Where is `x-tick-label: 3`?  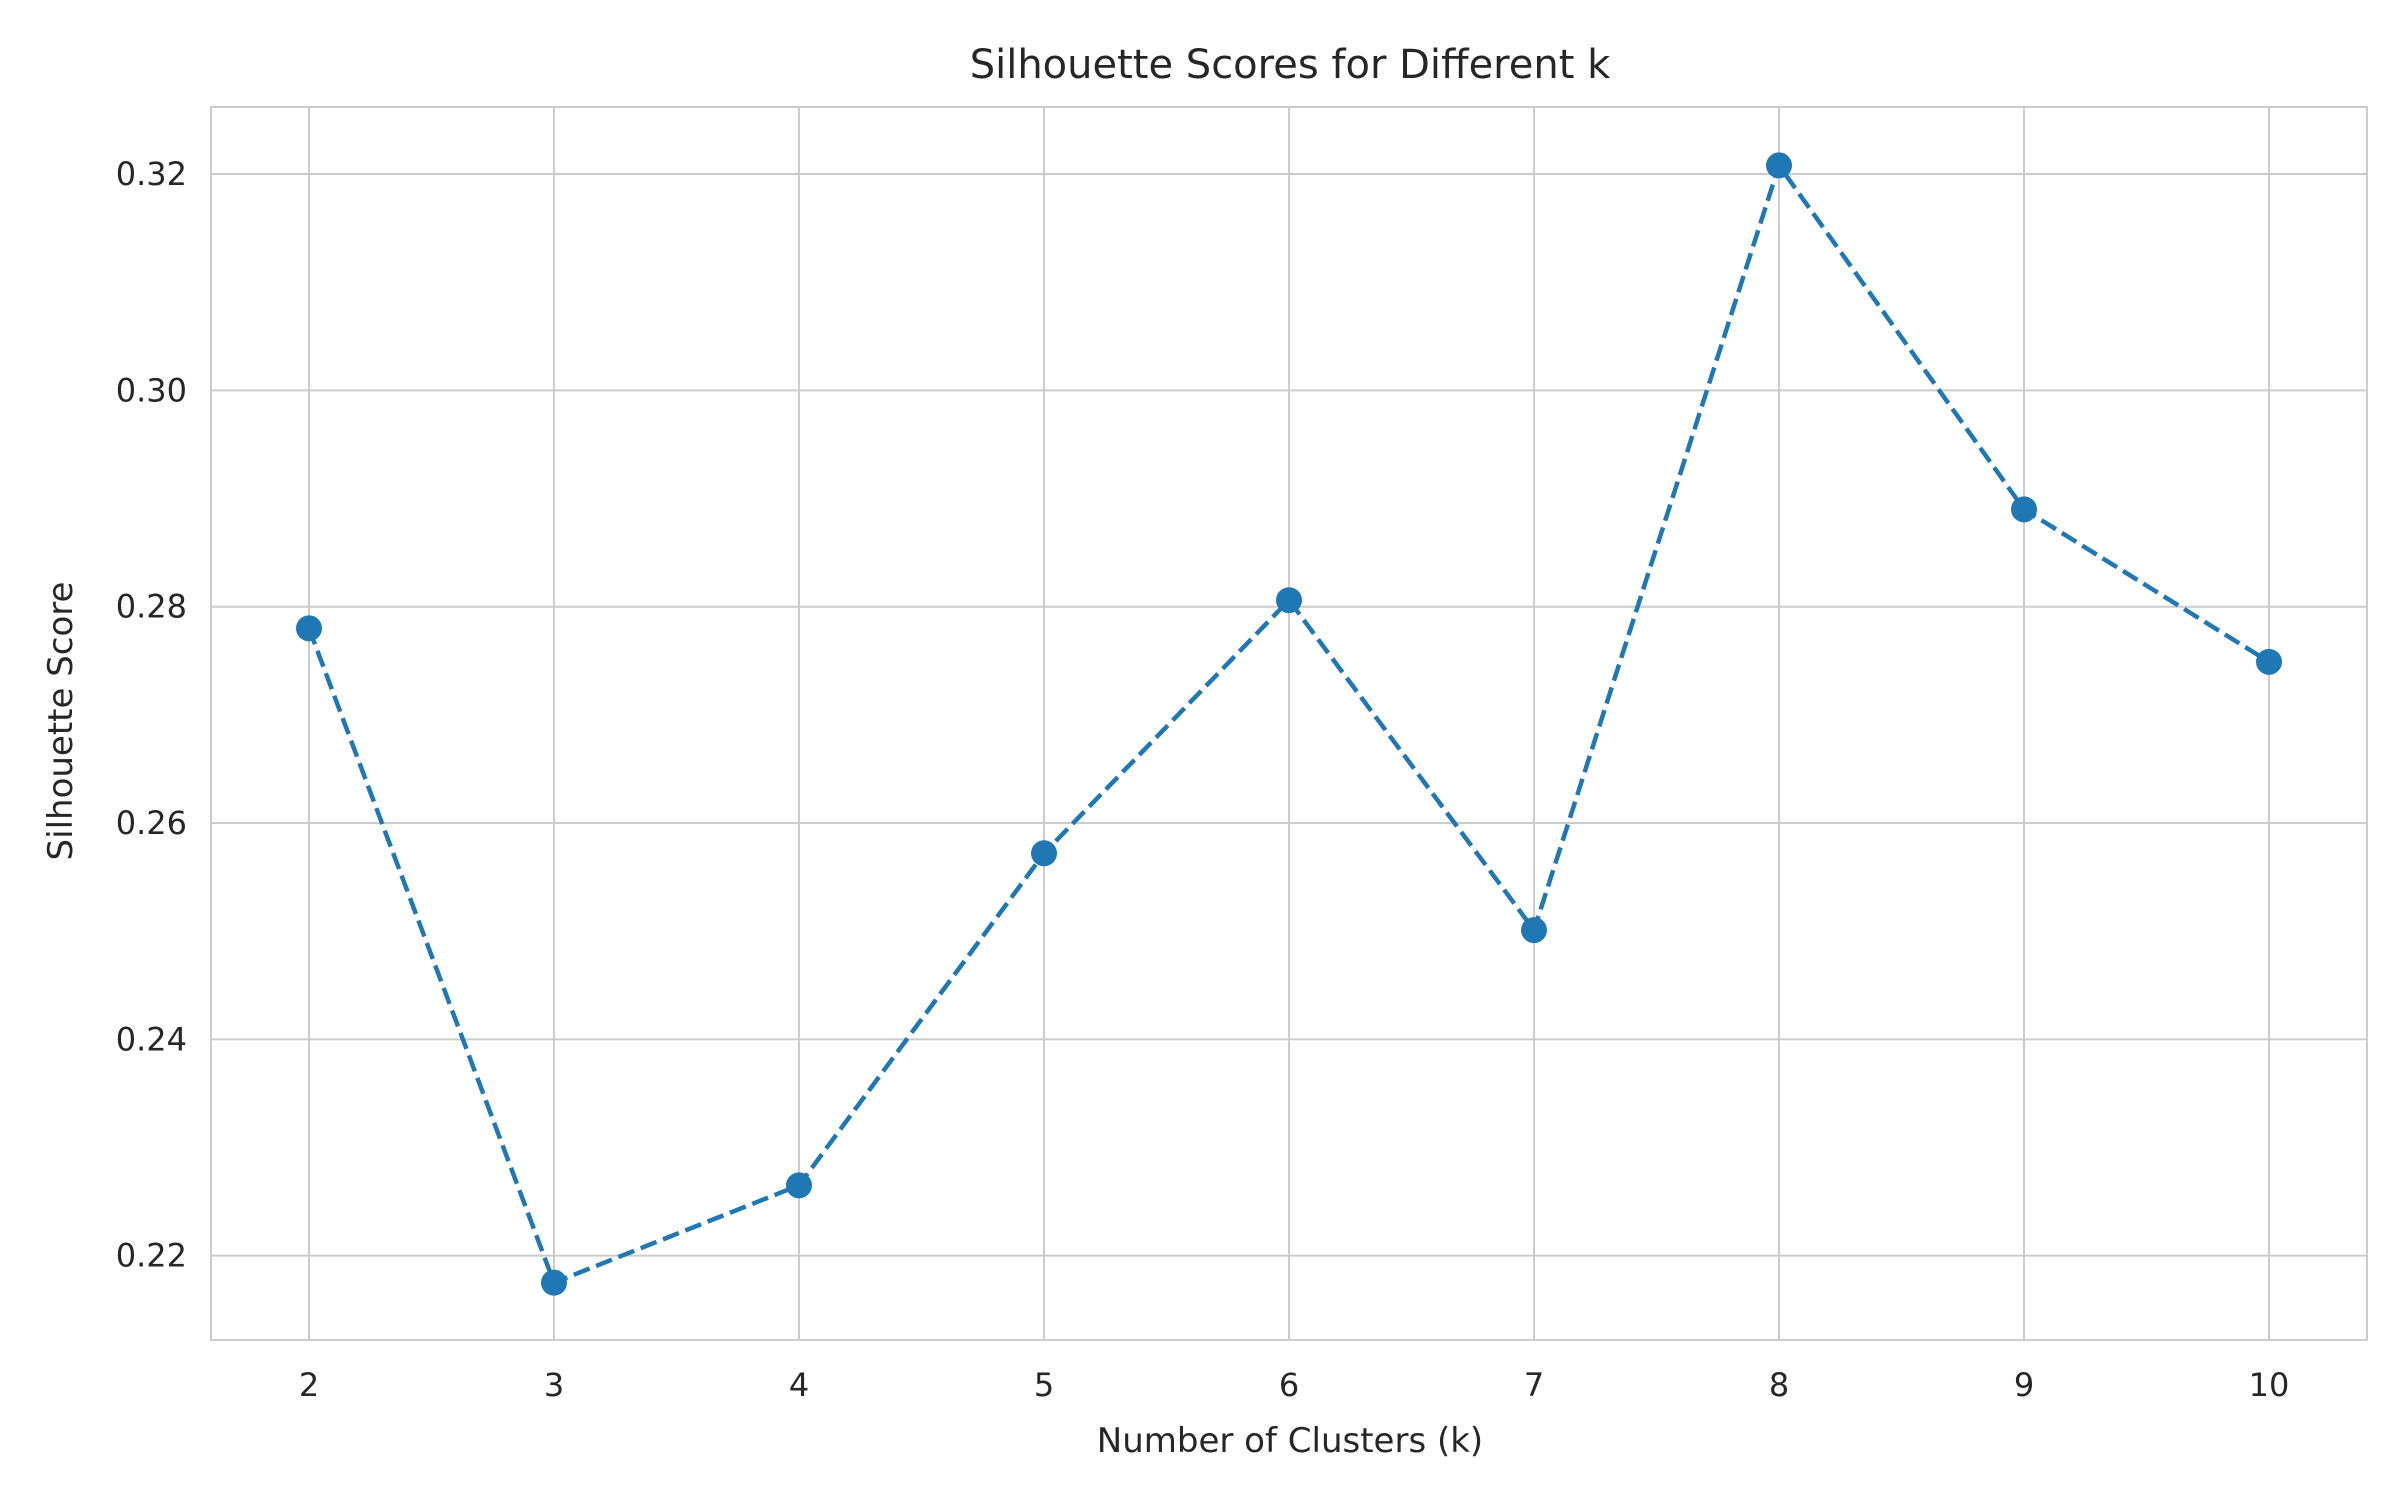 x-tick-label: 3 is located at coordinates (554, 1385).